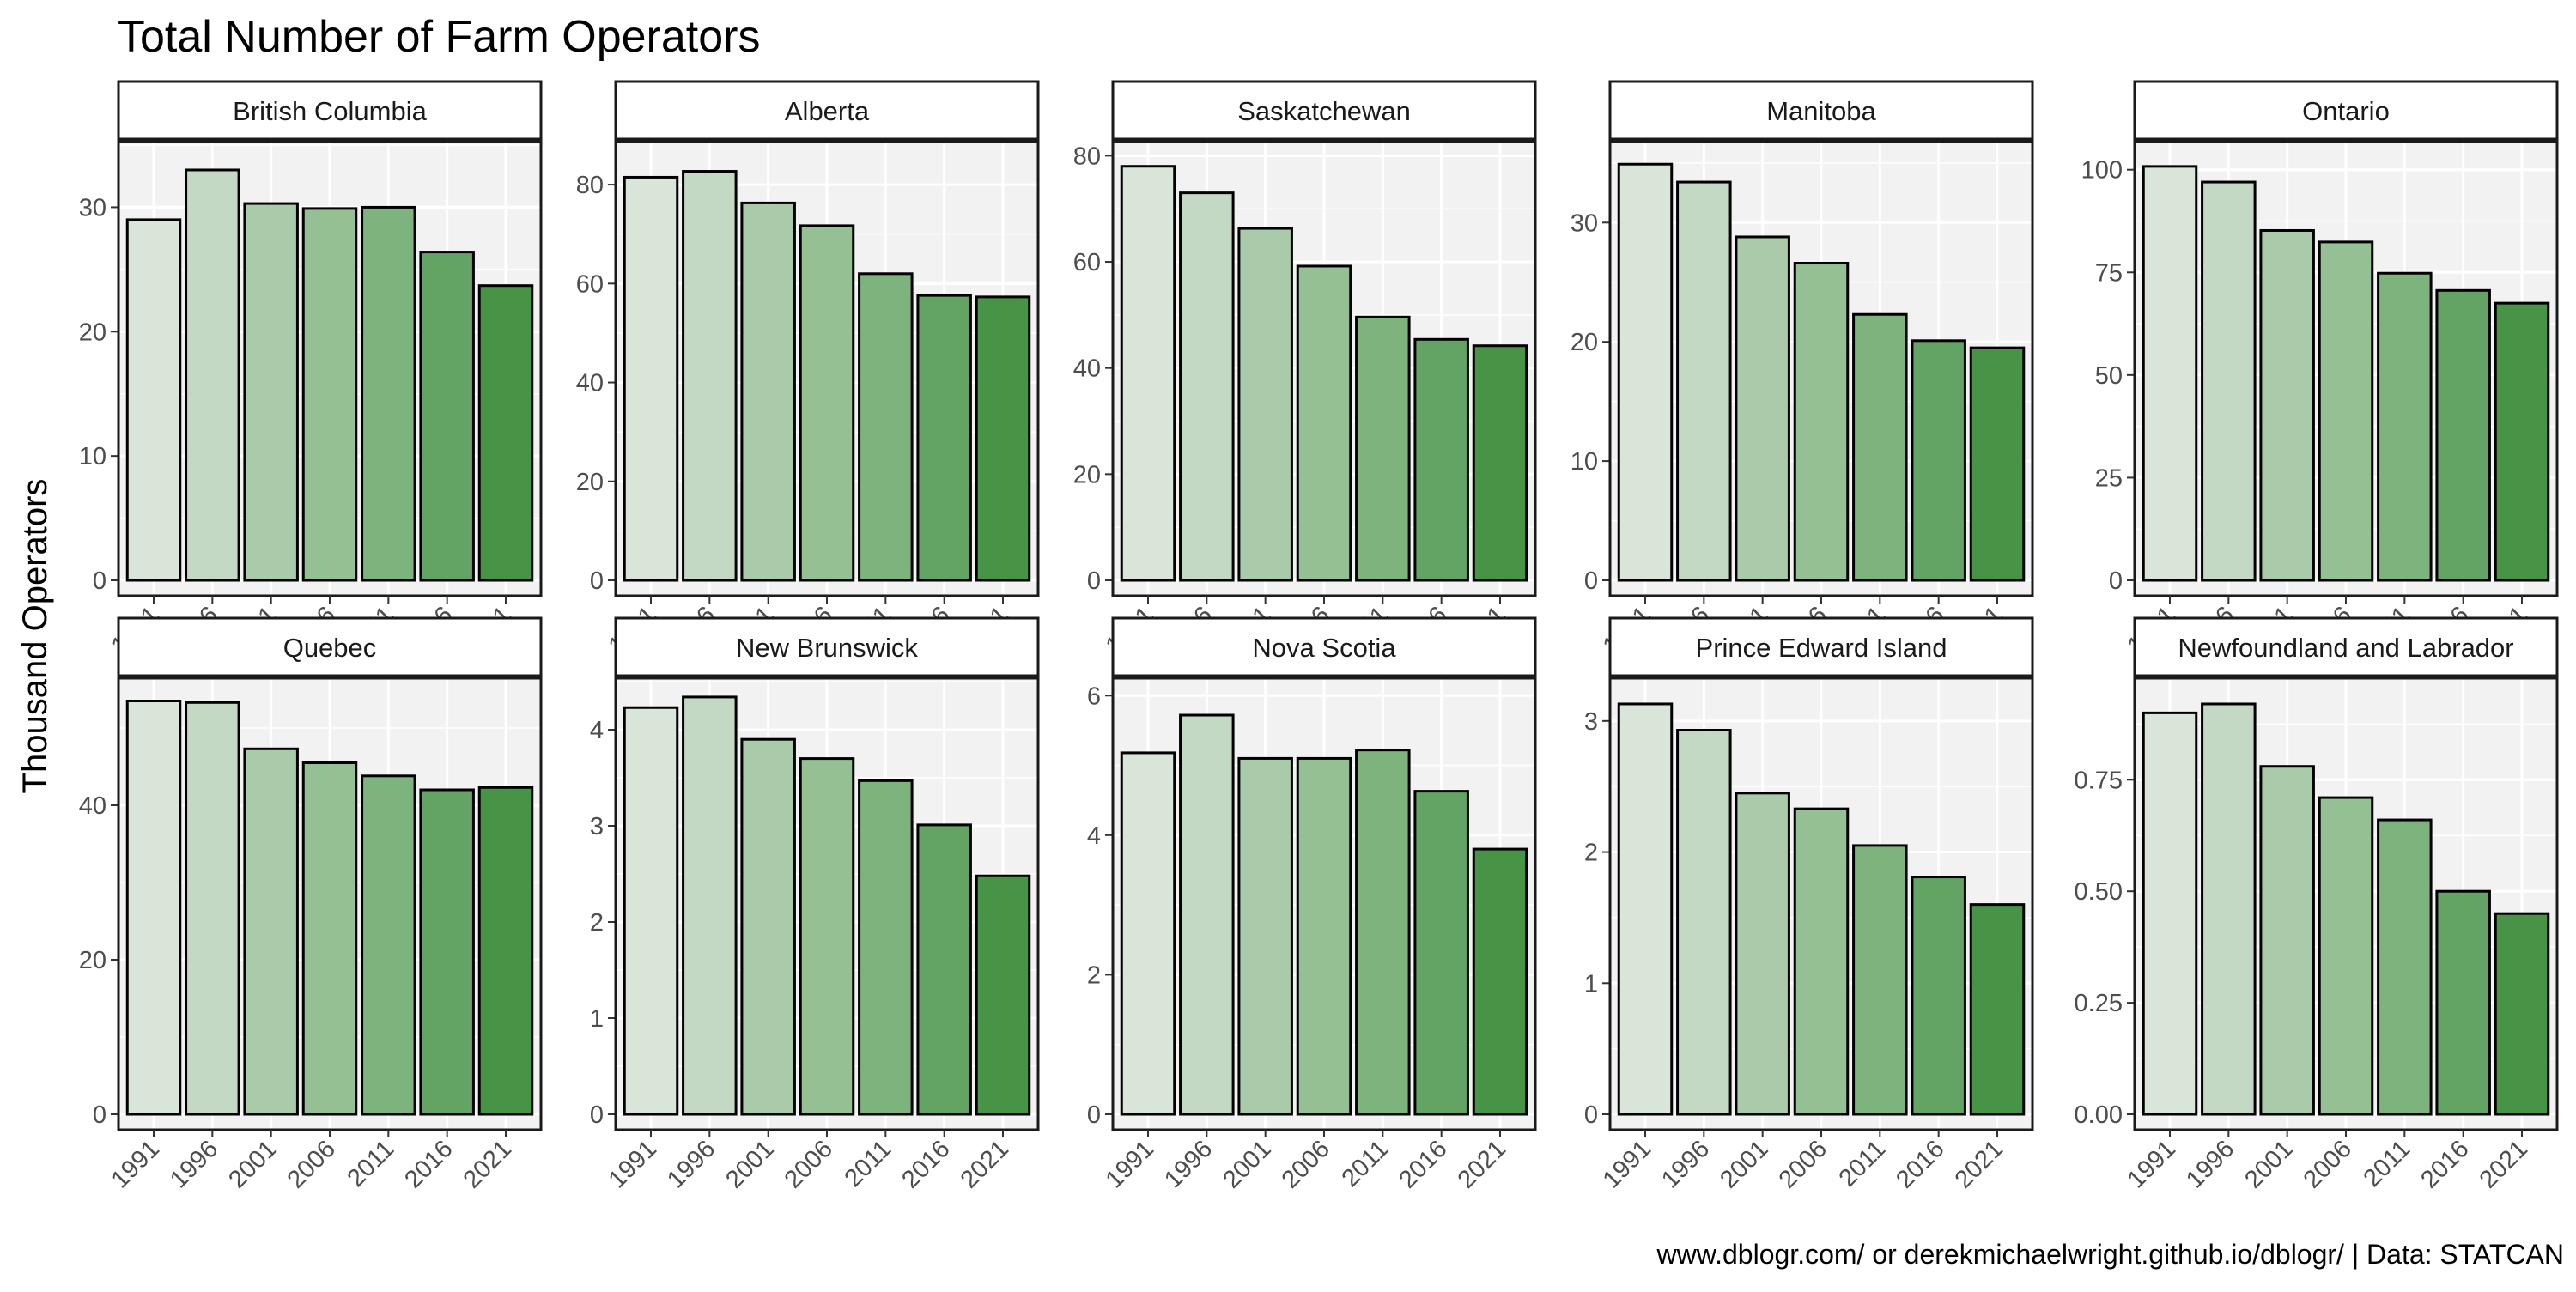 Image resolution: width=2576 pixels, height=1292 pixels. What do you see at coordinates (2109, 376) in the screenshot?
I see `y-tick-label: 50` at bounding box center [2109, 376].